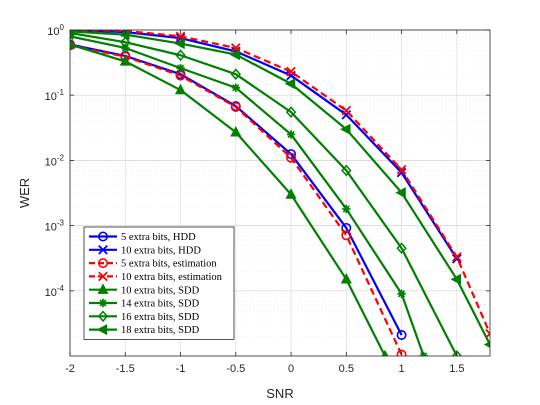 Image resolution: width=540 pixels, height=405 pixels. Describe the element at coordinates (24, 193) in the screenshot. I see `y-axis-label: WER` at that location.